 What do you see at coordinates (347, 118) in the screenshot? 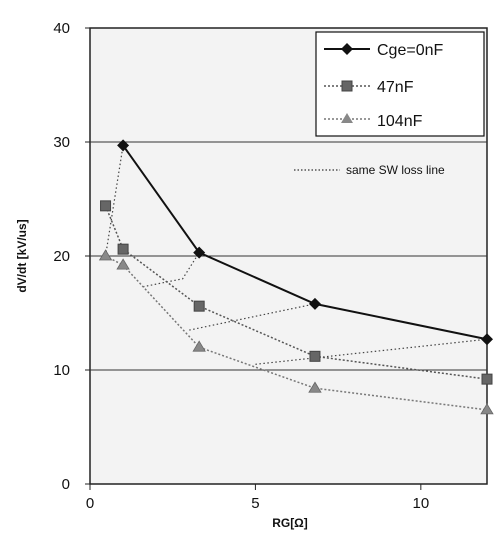
I see `legend-triangle-marker` at bounding box center [347, 118].